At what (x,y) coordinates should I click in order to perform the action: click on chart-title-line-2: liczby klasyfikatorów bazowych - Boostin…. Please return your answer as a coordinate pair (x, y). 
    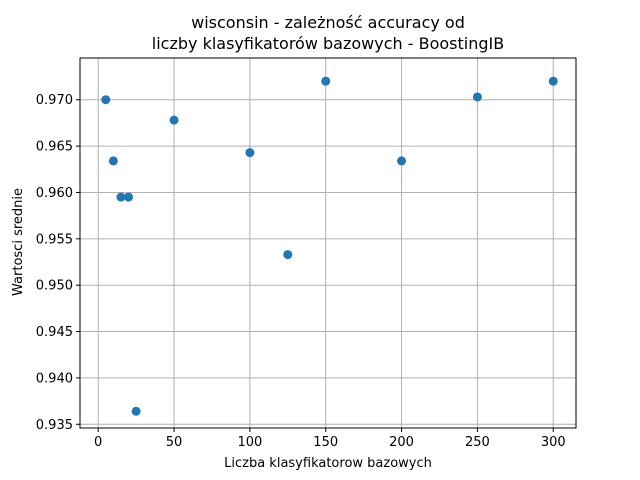
    Looking at the image, I should click on (328, 43).